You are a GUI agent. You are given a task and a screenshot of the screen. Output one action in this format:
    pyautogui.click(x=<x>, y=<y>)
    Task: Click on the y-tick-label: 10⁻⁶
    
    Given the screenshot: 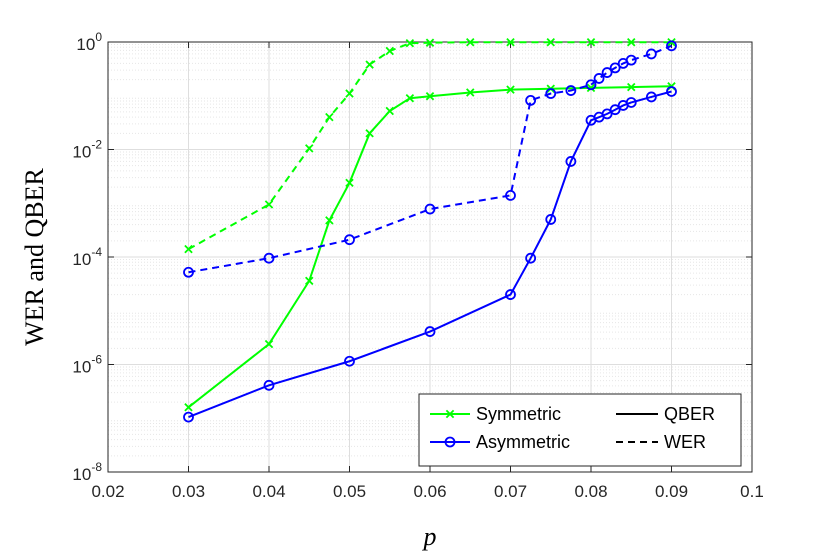 What is the action you would take?
    pyautogui.click(x=87, y=365)
    